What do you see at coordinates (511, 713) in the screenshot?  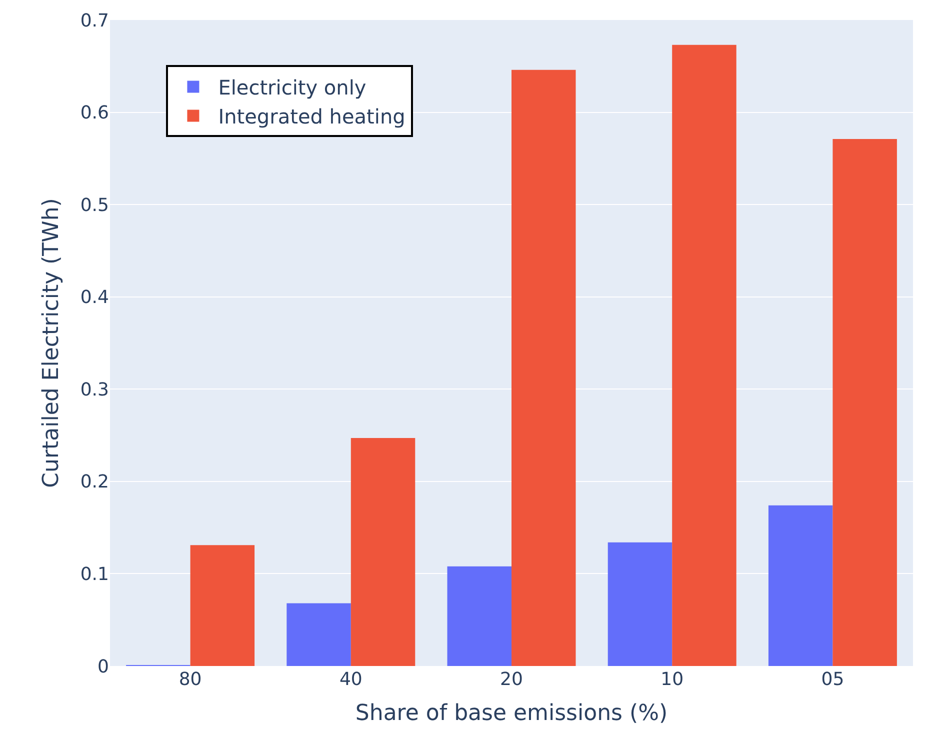 I see `x-axis-title: Share of base emissions (%)` at bounding box center [511, 713].